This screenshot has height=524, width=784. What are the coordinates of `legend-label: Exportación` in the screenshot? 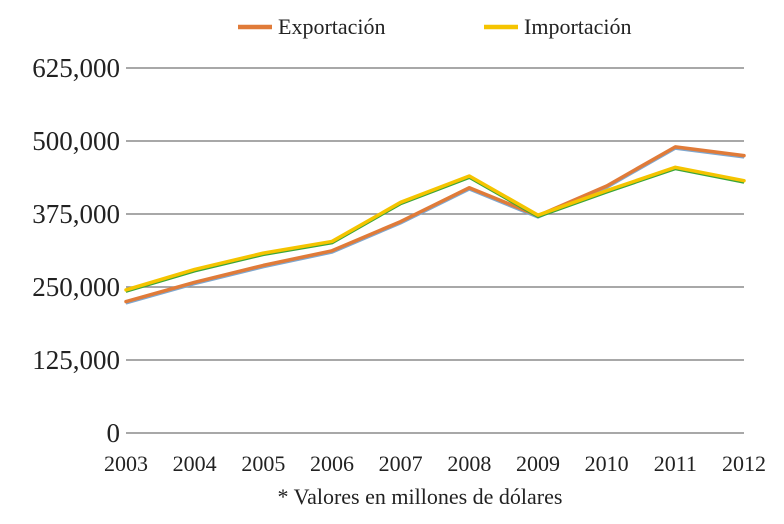 It's located at (332, 26).